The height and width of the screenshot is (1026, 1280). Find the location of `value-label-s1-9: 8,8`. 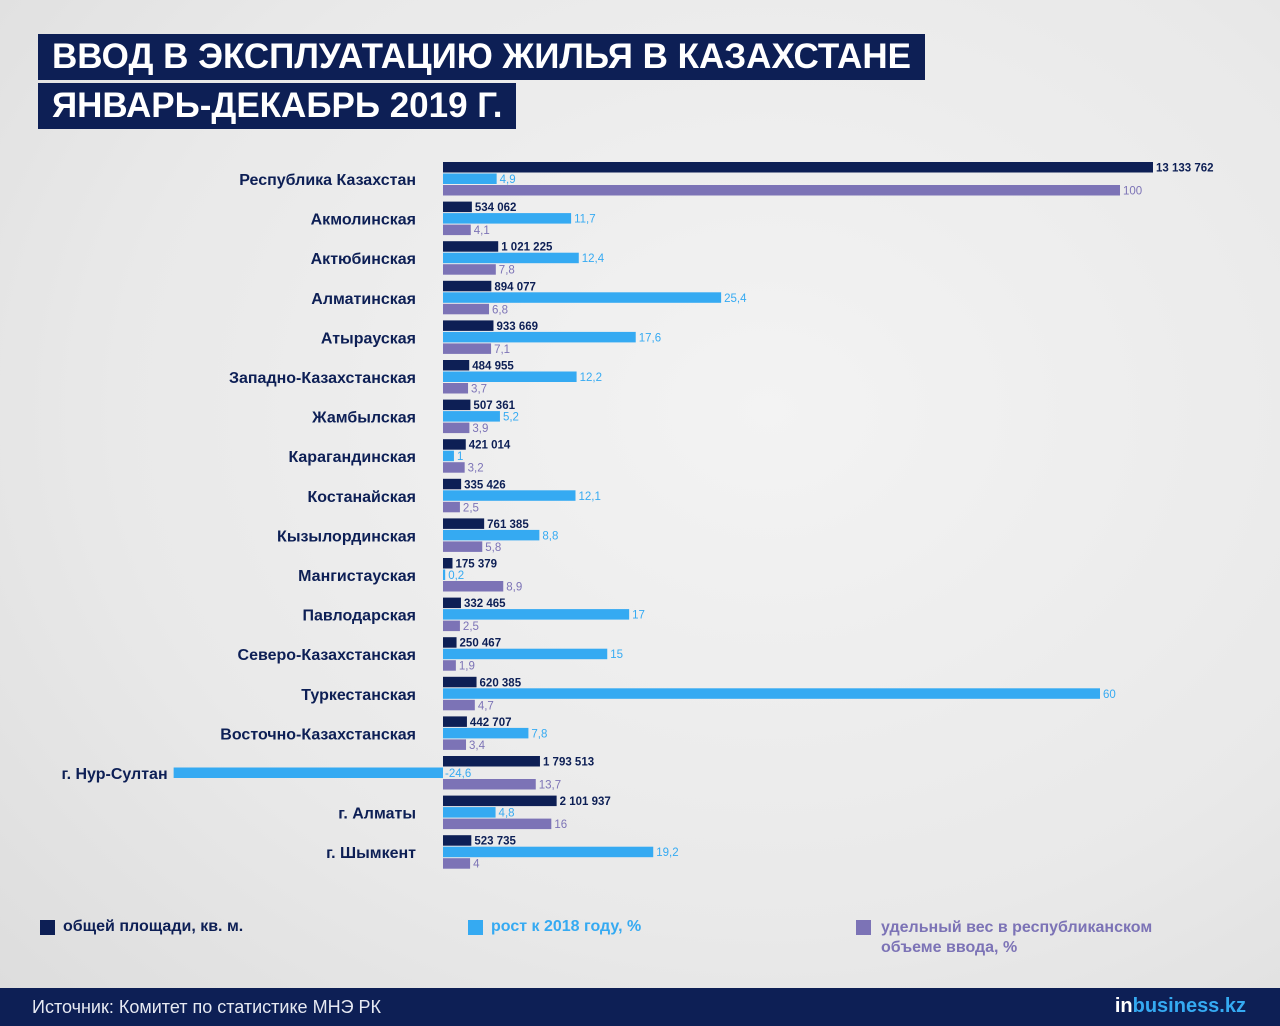

value-label-s1-9: 8,8 is located at coordinates (550, 536).